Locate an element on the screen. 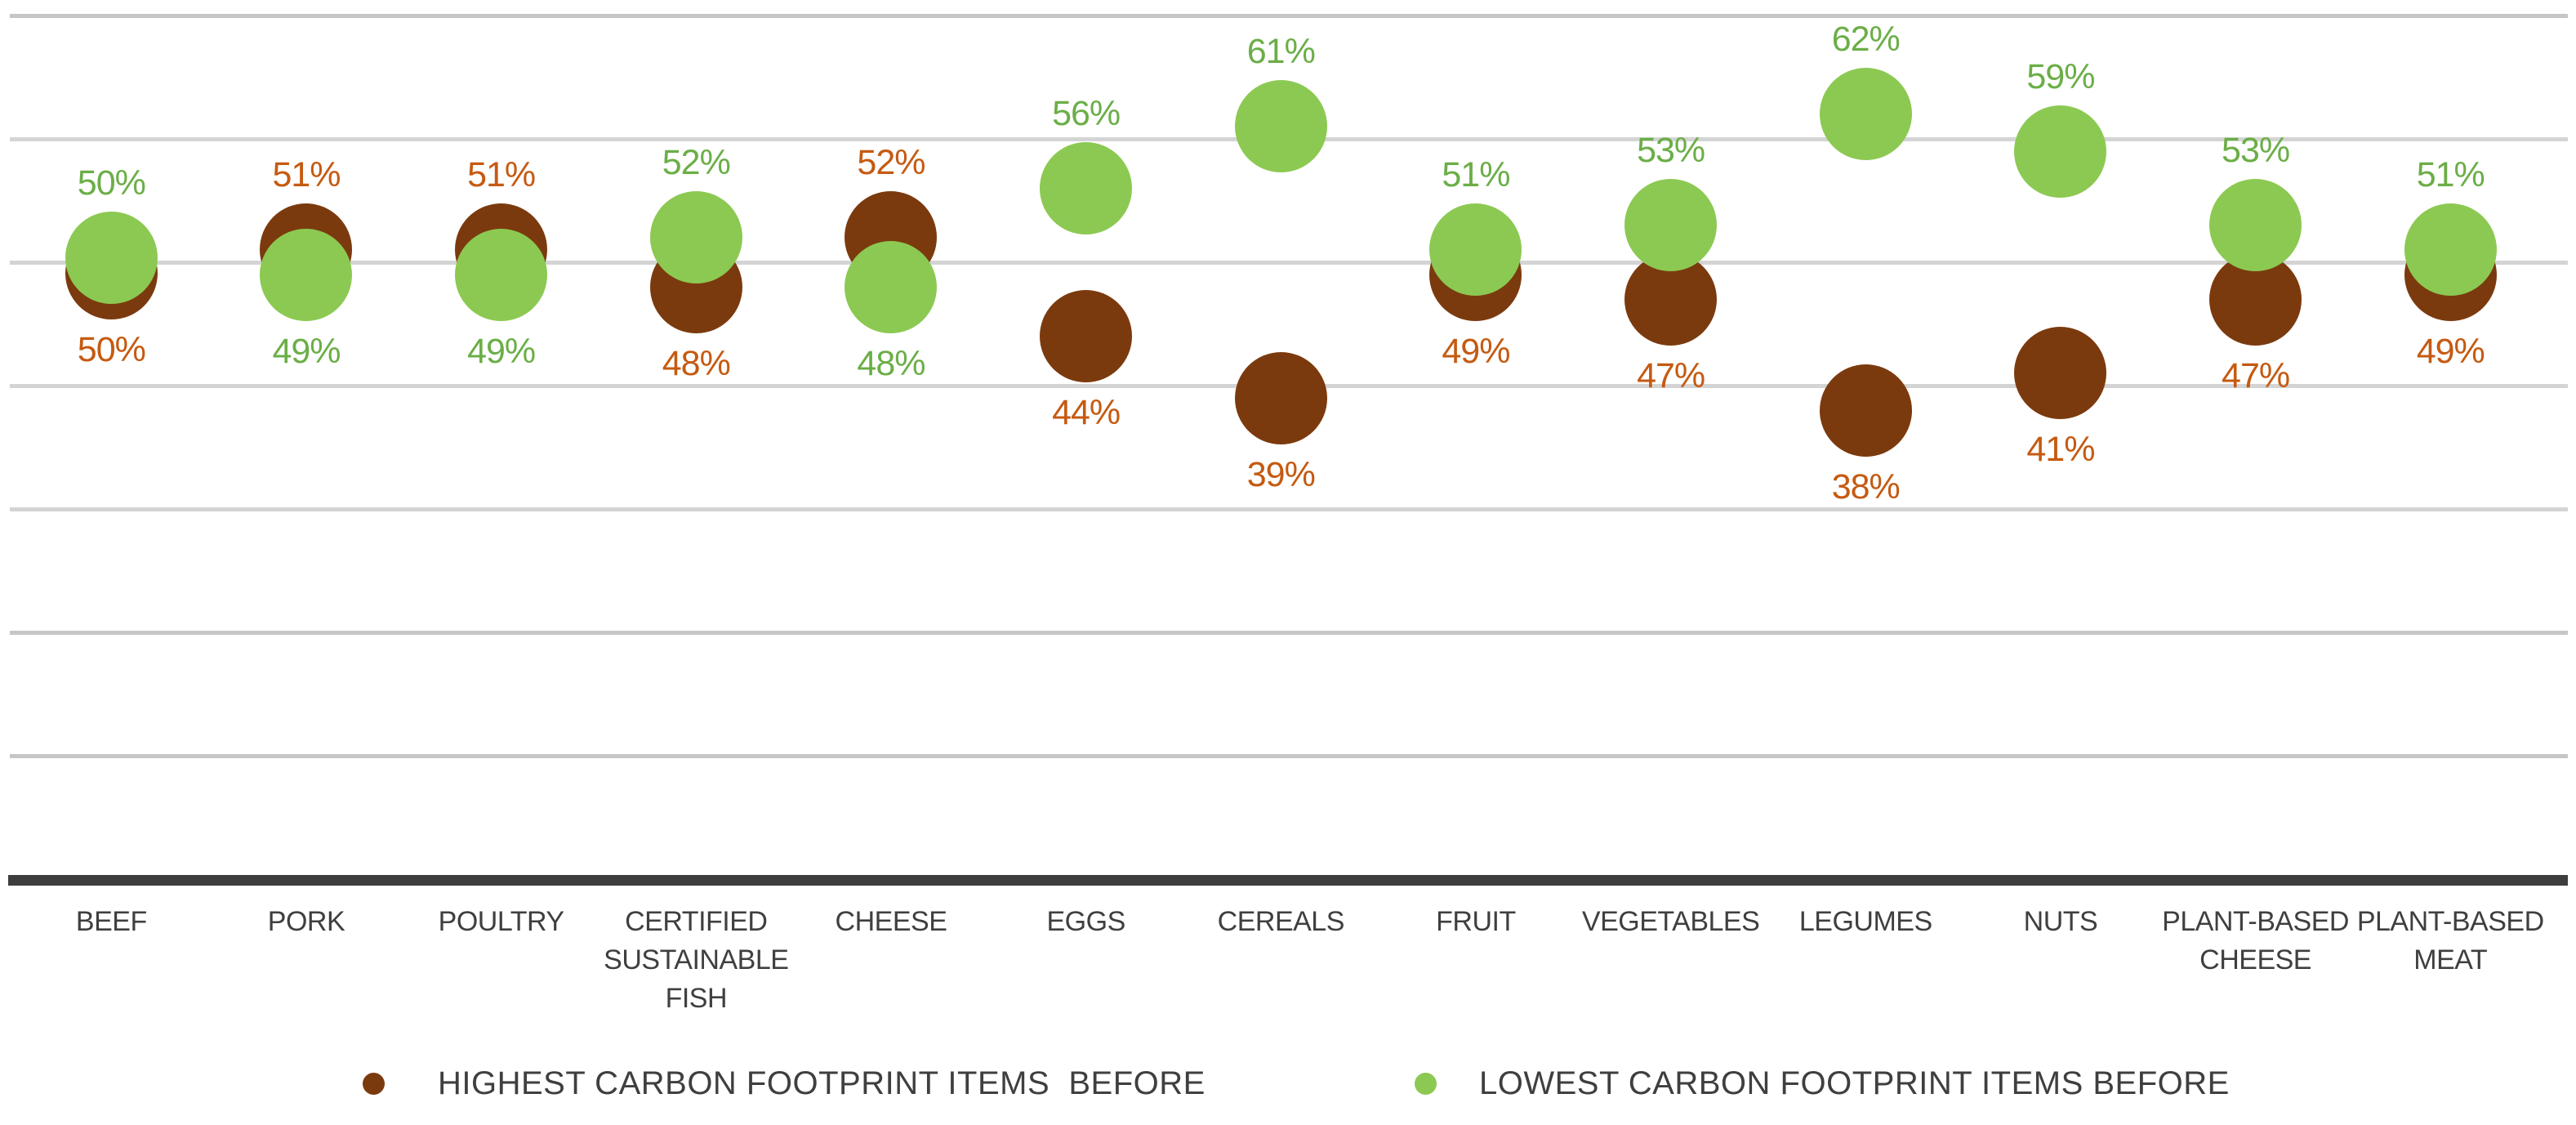 The width and height of the screenshot is (2576, 1125). marker-lowest-cheese is located at coordinates (891, 286).